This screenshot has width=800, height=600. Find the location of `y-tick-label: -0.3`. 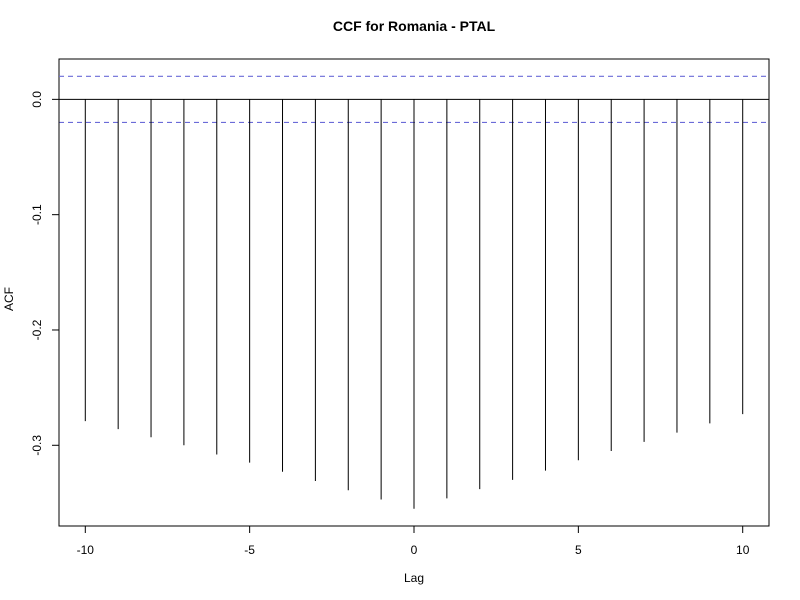

y-tick-label: -0.3 is located at coordinates (37, 445).